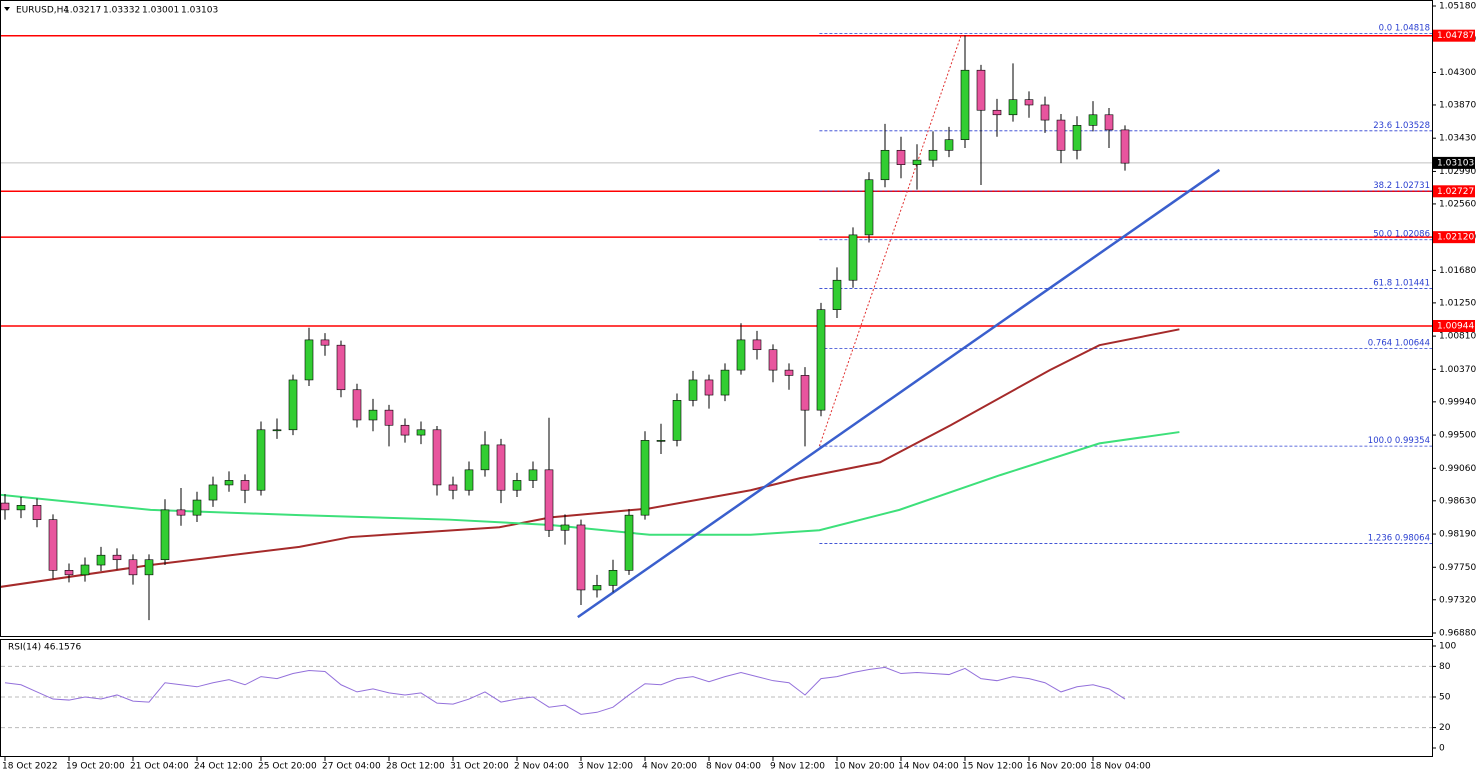 This screenshot has height=776, width=1480. I want to click on y-tick-label: 0.99500, so click(1457, 436).